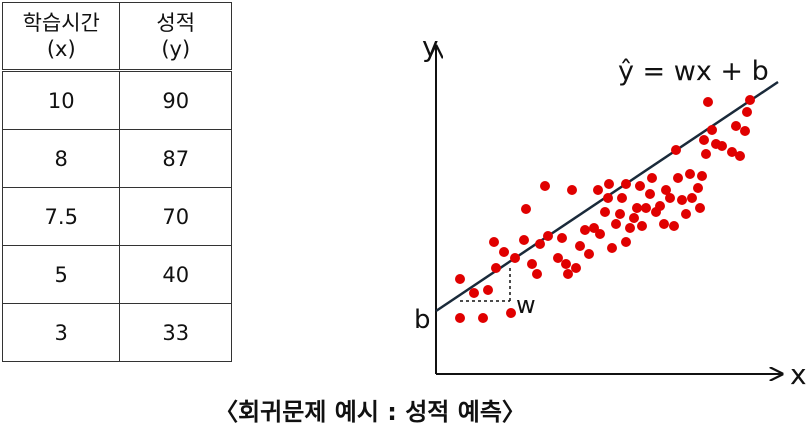  Describe the element at coordinates (175, 100) in the screenshot. I see `cell-grade: 90` at that location.